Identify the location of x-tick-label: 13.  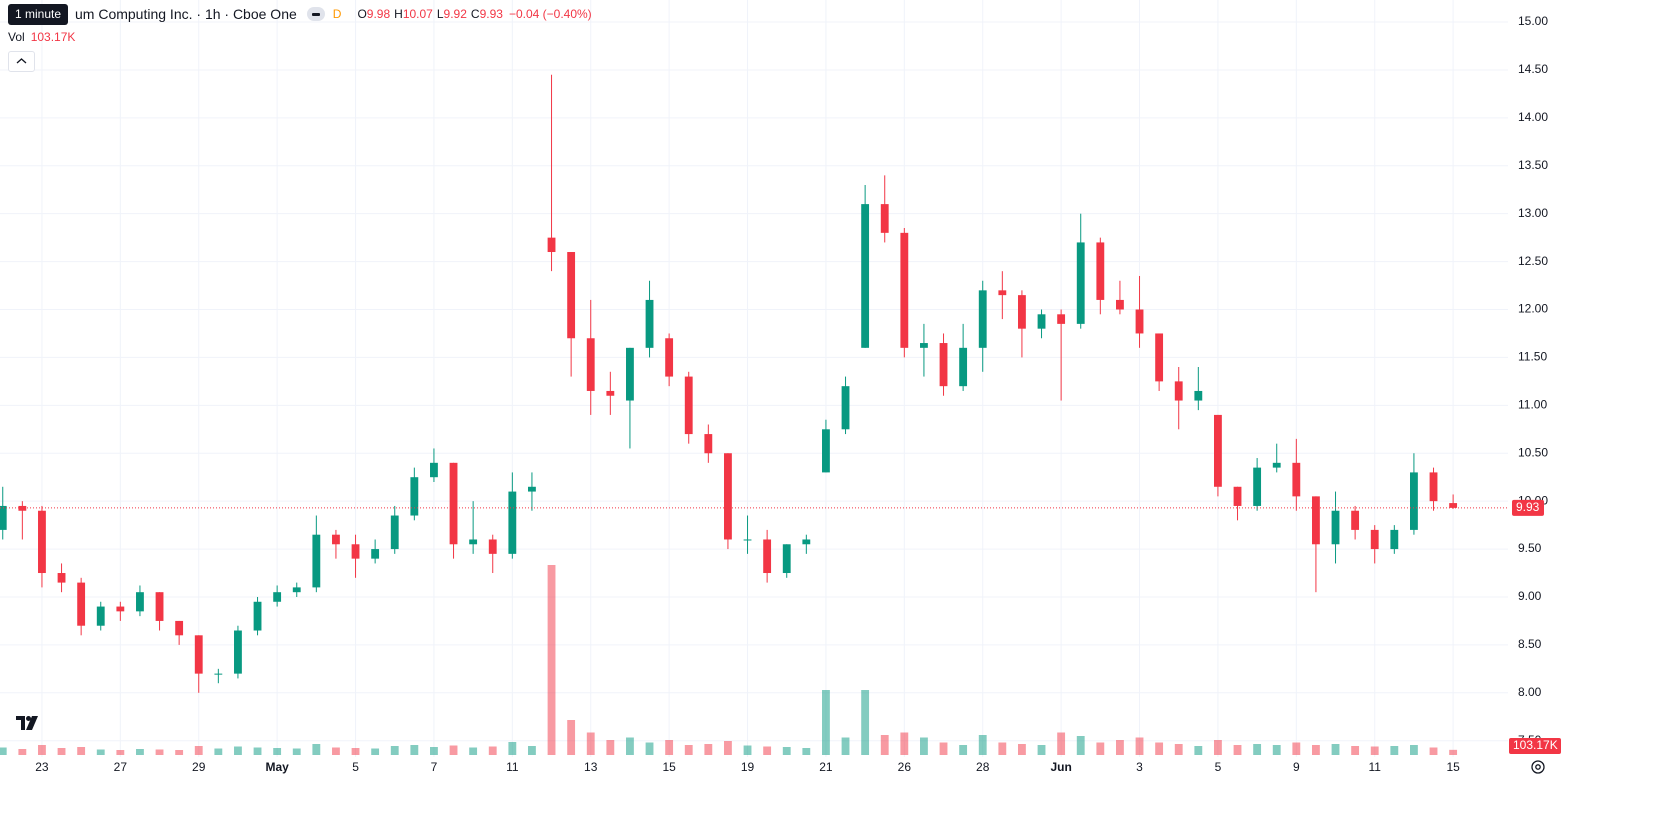
(591, 767).